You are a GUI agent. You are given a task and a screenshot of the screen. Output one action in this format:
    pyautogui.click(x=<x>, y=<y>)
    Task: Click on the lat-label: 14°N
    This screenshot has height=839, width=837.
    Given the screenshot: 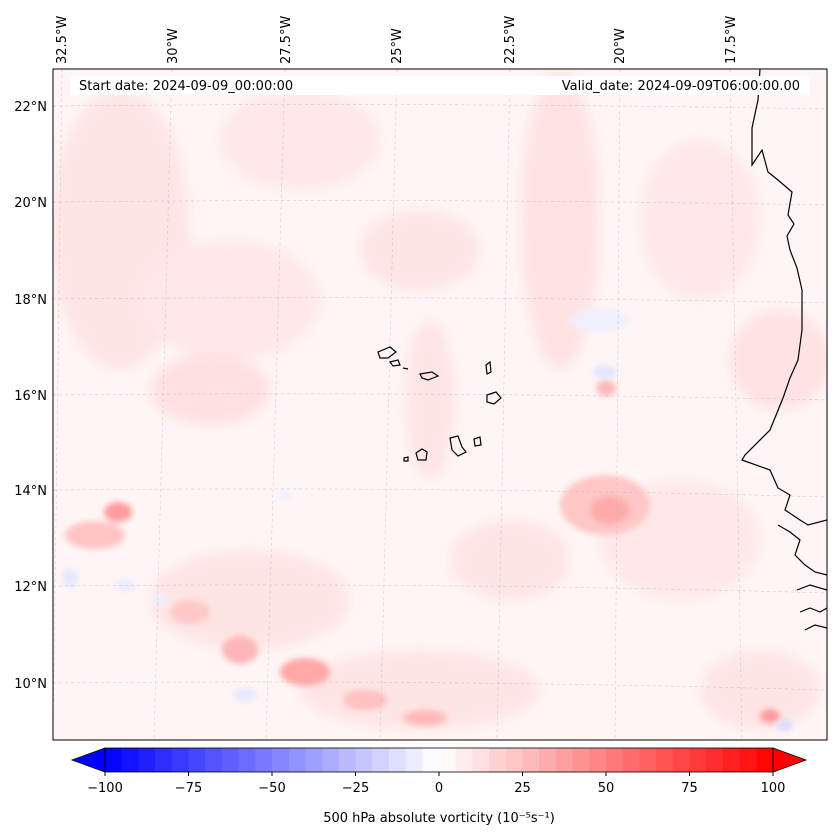 What is the action you would take?
    pyautogui.click(x=30, y=491)
    